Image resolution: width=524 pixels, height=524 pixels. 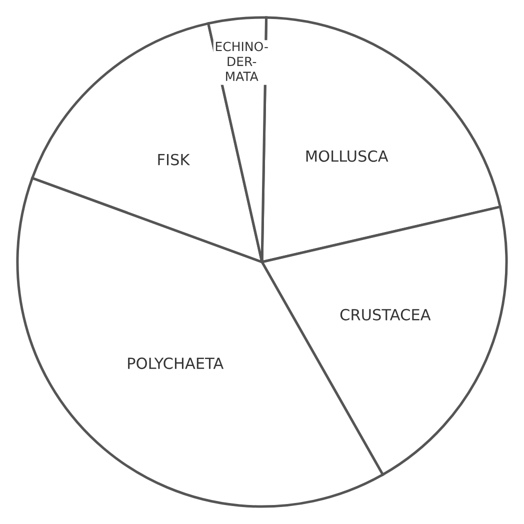 What do you see at coordinates (347, 156) in the screenshot?
I see `slice-label: MOLLUSCA` at bounding box center [347, 156].